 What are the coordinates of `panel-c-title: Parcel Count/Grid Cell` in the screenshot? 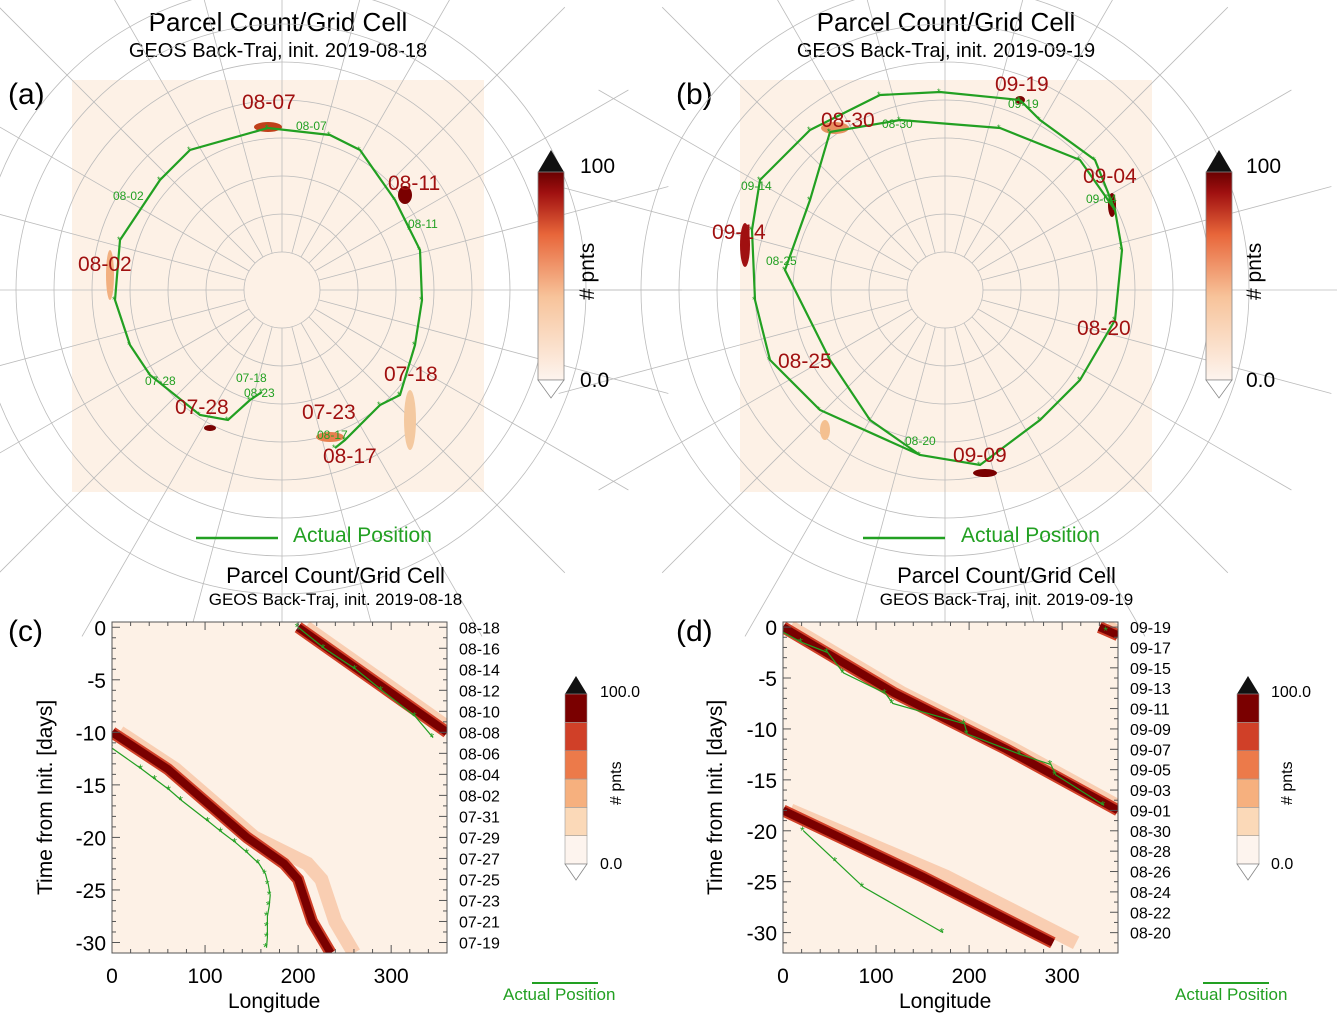 It's located at (335, 575).